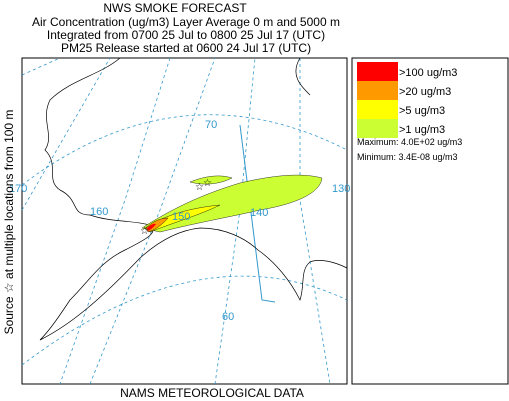 The height and width of the screenshot is (401, 509). I want to click on grid-label: 60, so click(228, 317).